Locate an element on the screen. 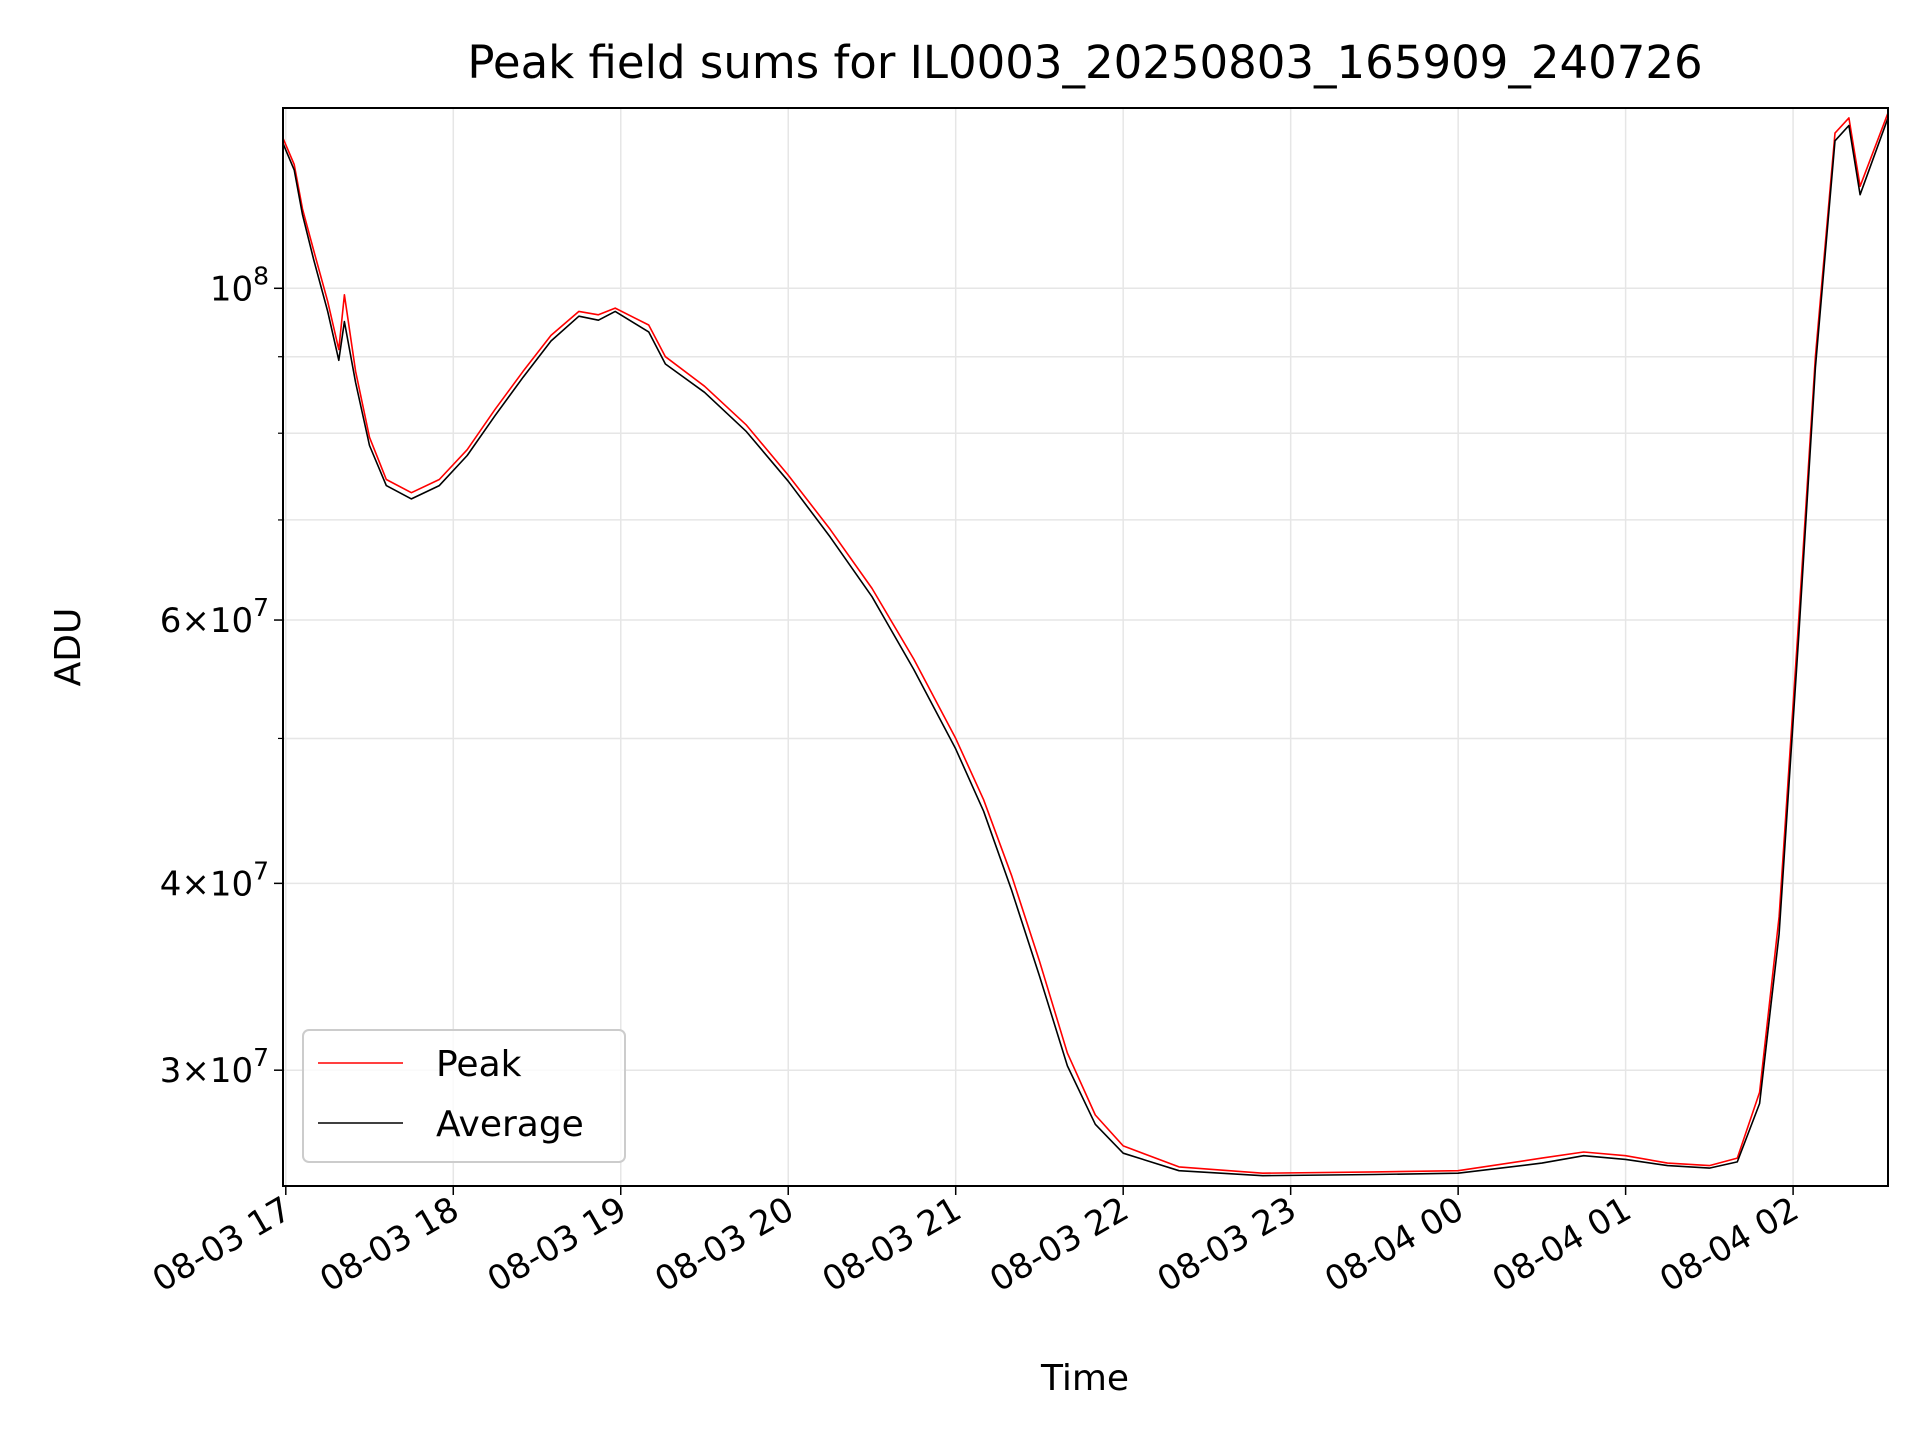 This screenshot has width=1920, height=1440. y-tick-label: 3×107 is located at coordinates (214, 1067).